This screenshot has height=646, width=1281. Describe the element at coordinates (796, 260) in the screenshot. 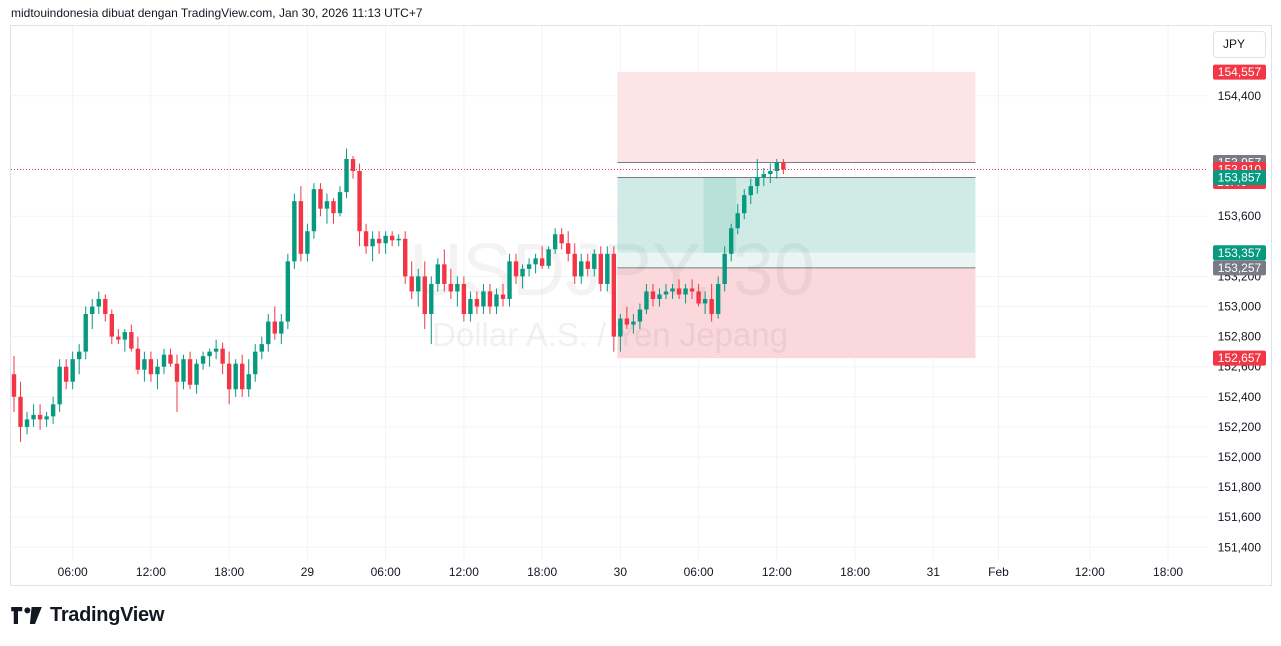

I see `entry-band` at that location.